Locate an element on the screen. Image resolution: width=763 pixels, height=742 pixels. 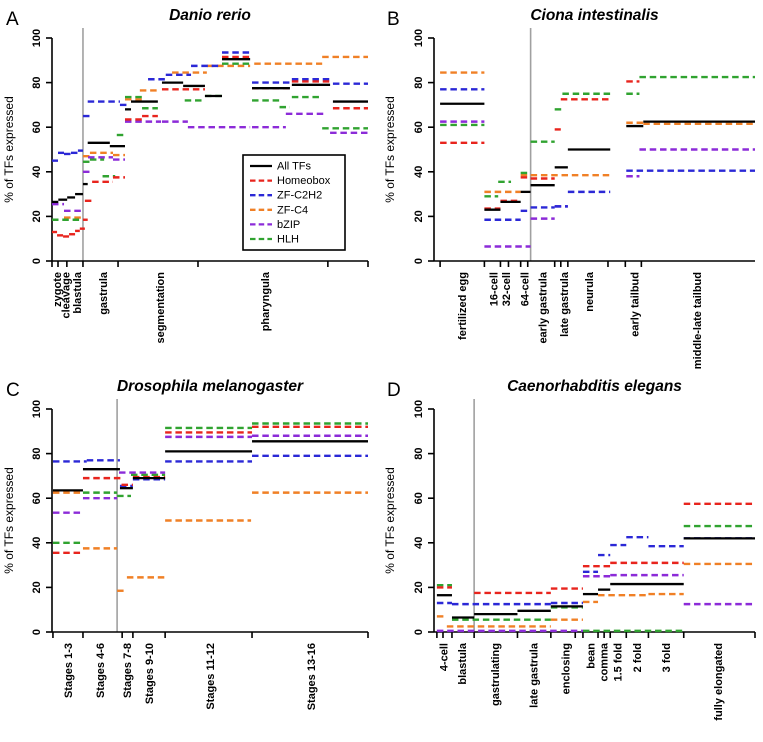
panel-d-stage-label: 3 fold is located at coordinates (667, 657).